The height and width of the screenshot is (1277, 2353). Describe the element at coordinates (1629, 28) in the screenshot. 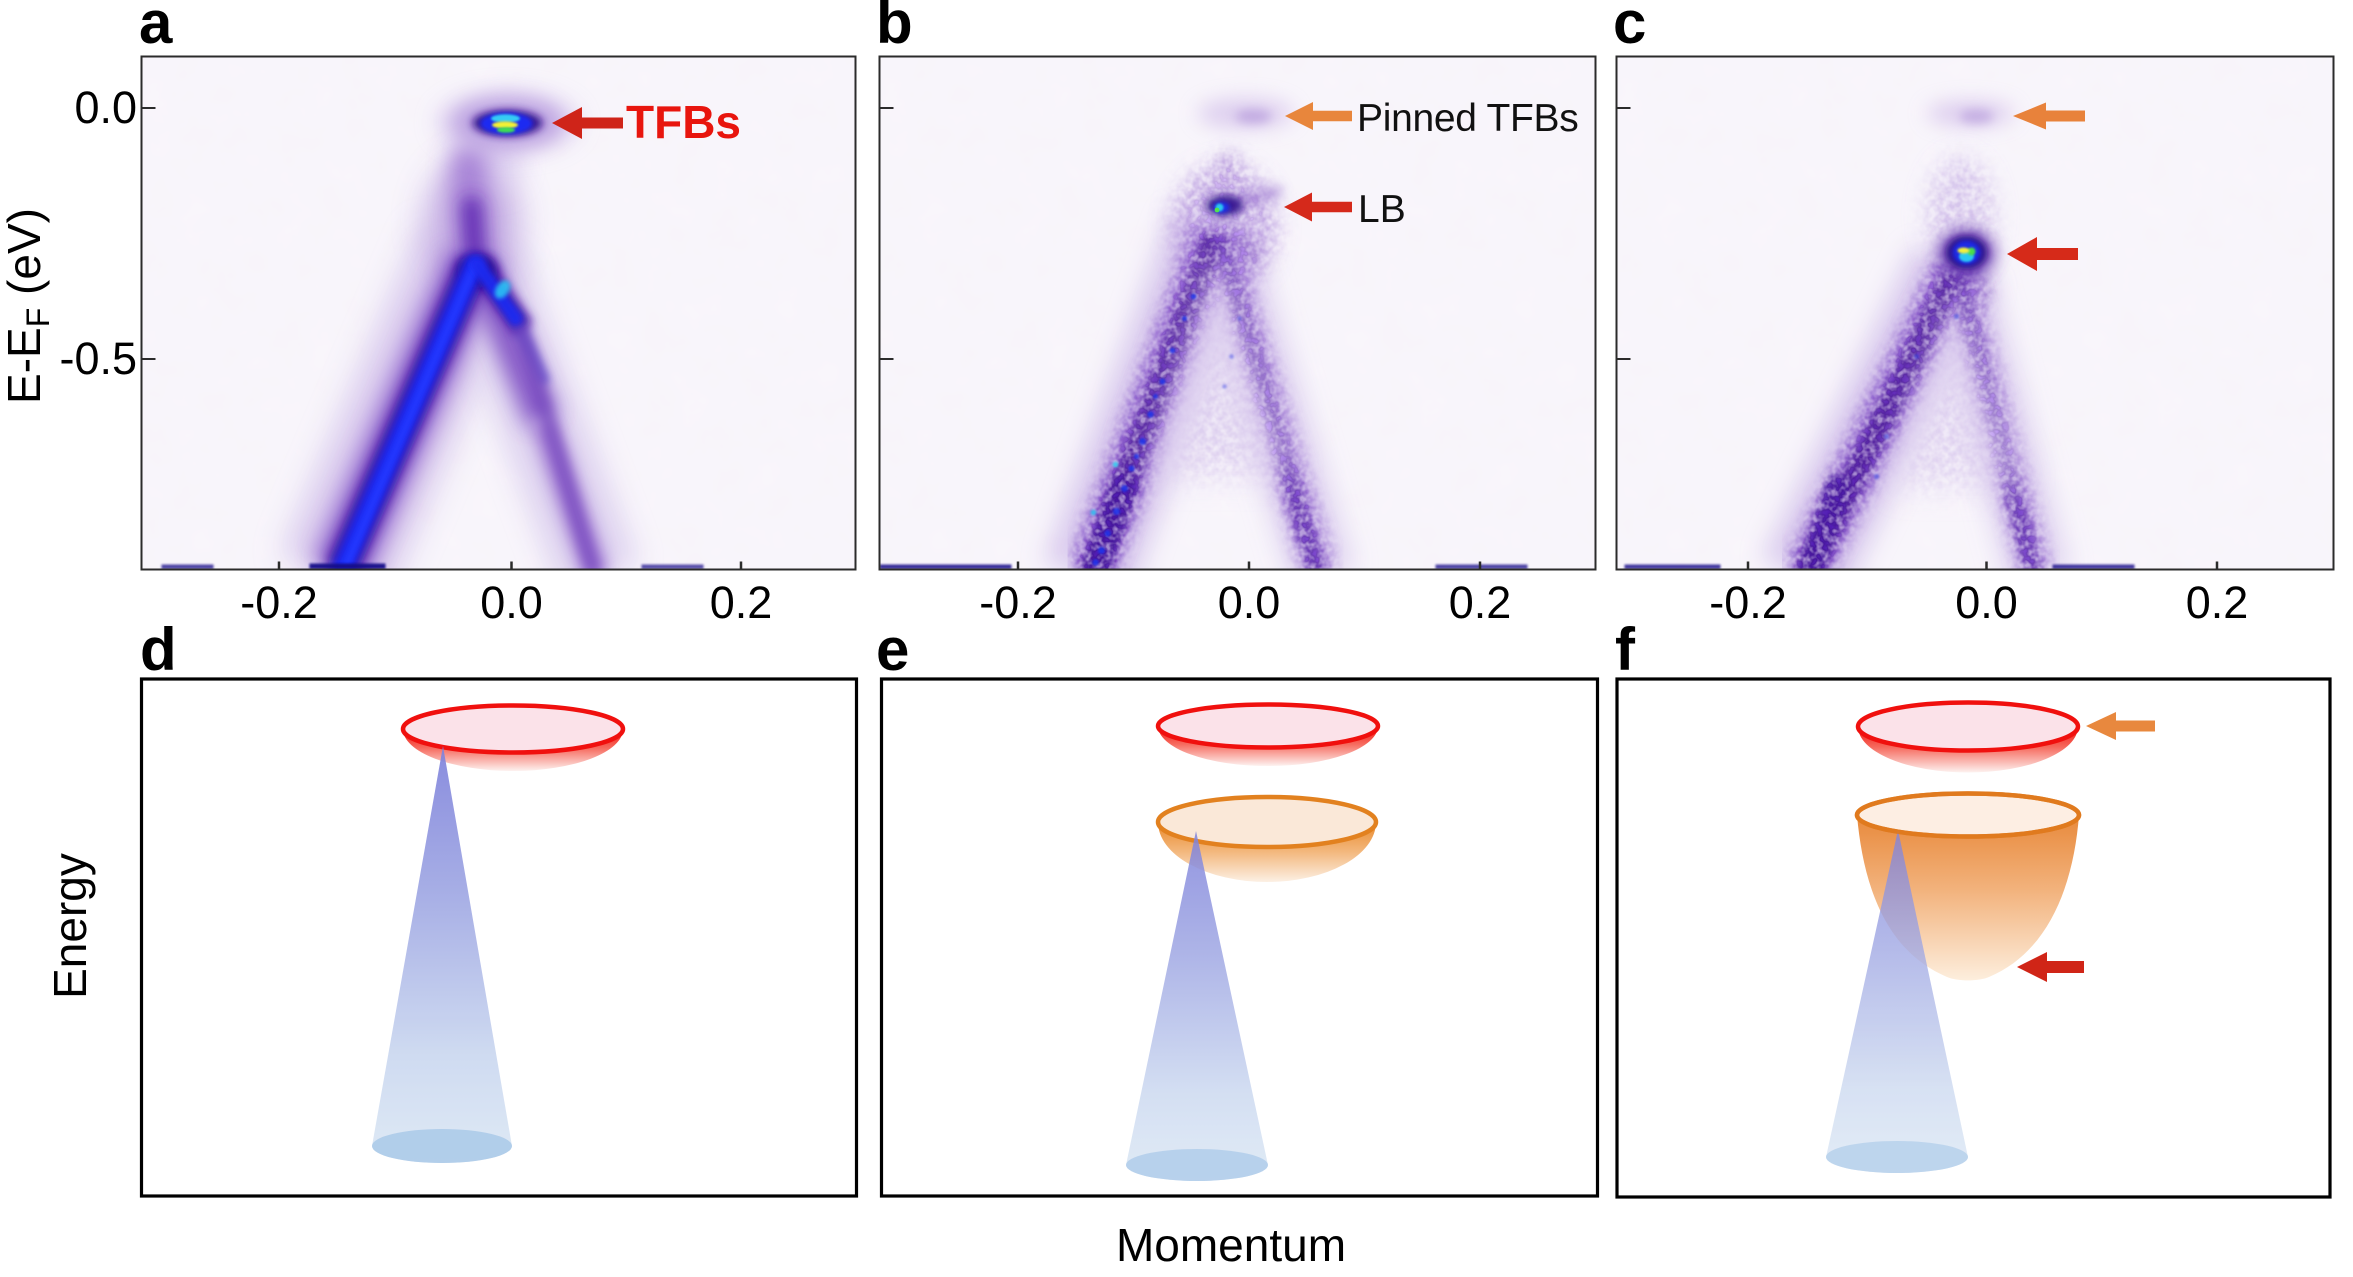

I see `svg-text: c` at that location.